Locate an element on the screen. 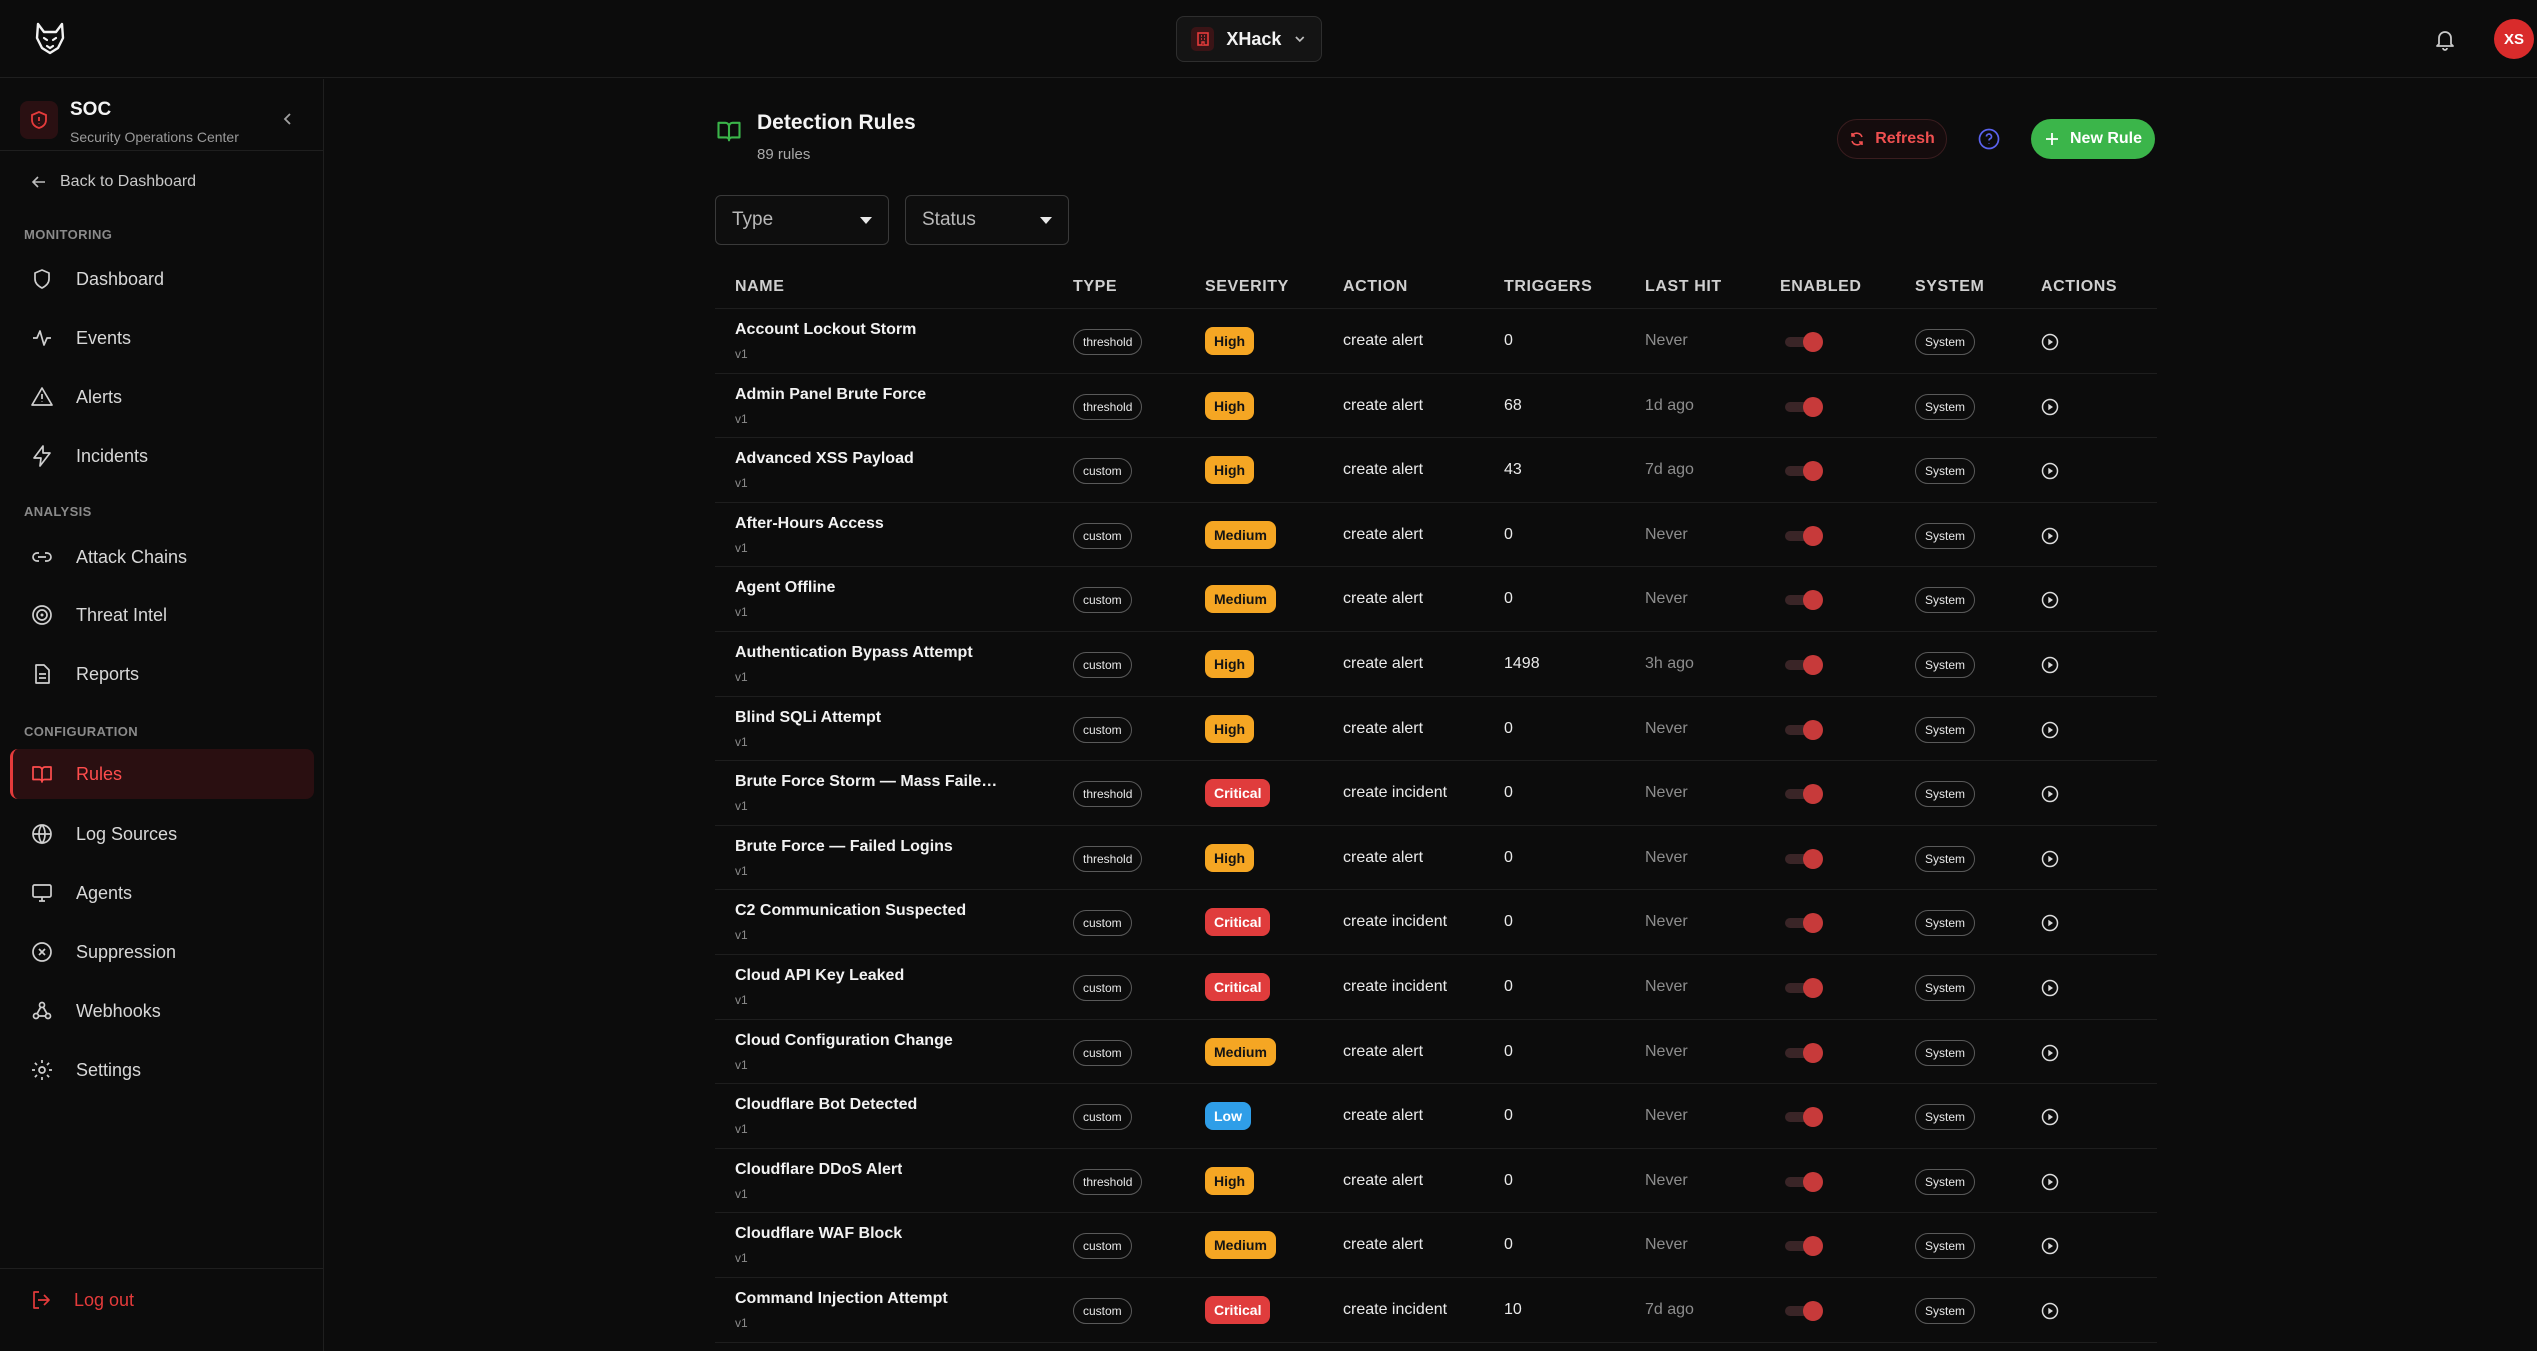 This screenshot has height=1351, width=2537. column-header-action: ACTION is located at coordinates (1375, 286).